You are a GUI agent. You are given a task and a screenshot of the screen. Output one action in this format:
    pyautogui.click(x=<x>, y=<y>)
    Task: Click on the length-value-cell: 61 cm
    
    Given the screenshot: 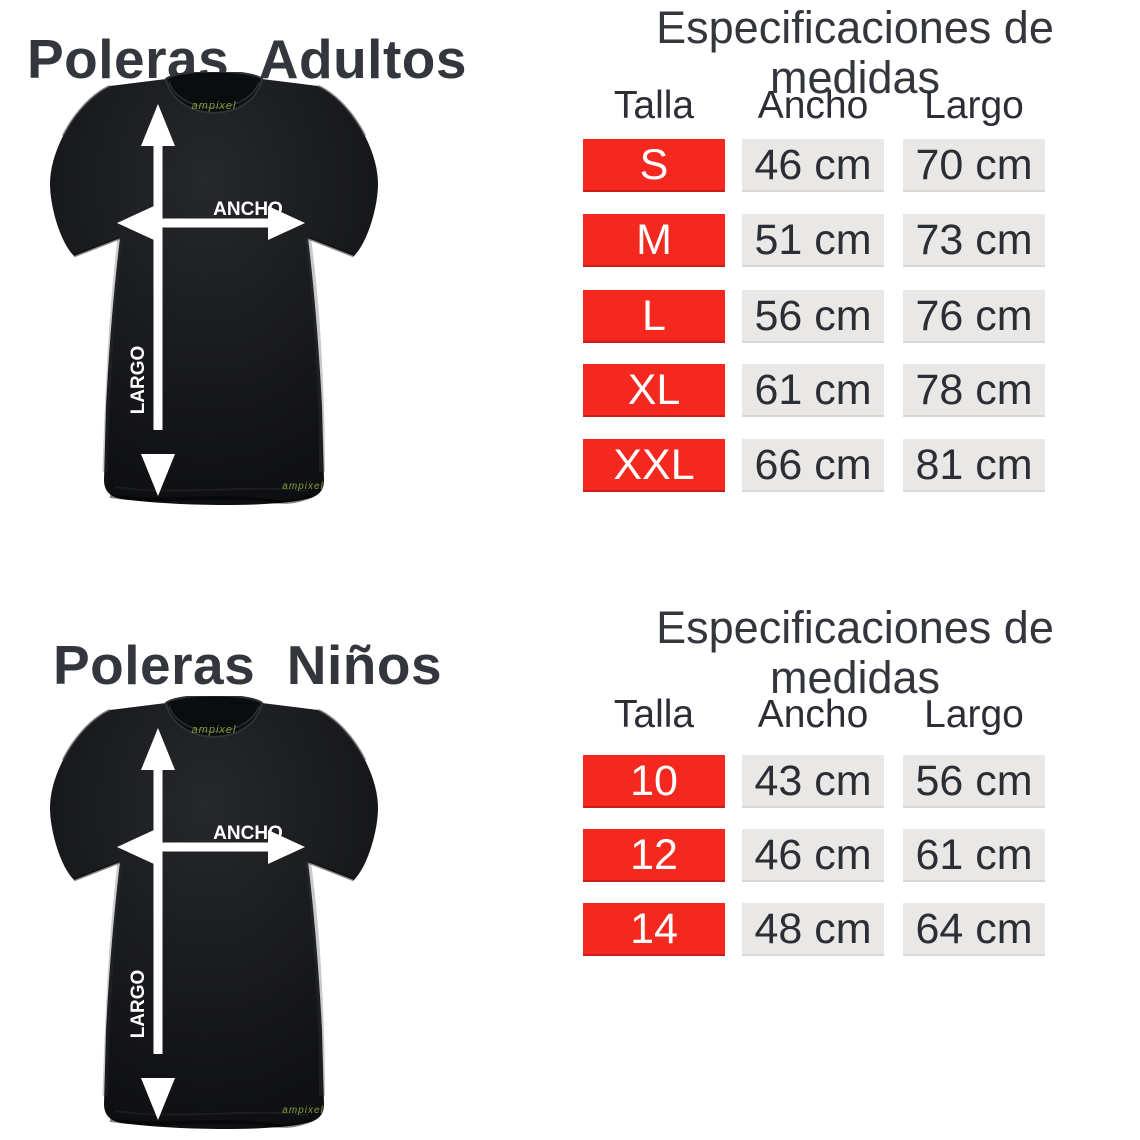 What is the action you would take?
    pyautogui.click(x=974, y=855)
    